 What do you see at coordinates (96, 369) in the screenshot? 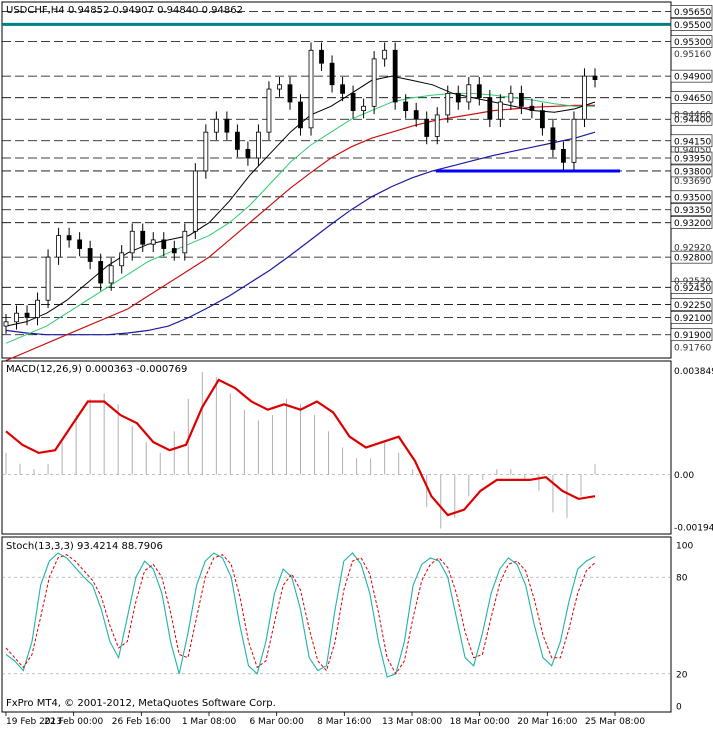
I see `macd-indicator-label: MACD(12,26,9) 0.000363 -0.000769` at bounding box center [96, 369].